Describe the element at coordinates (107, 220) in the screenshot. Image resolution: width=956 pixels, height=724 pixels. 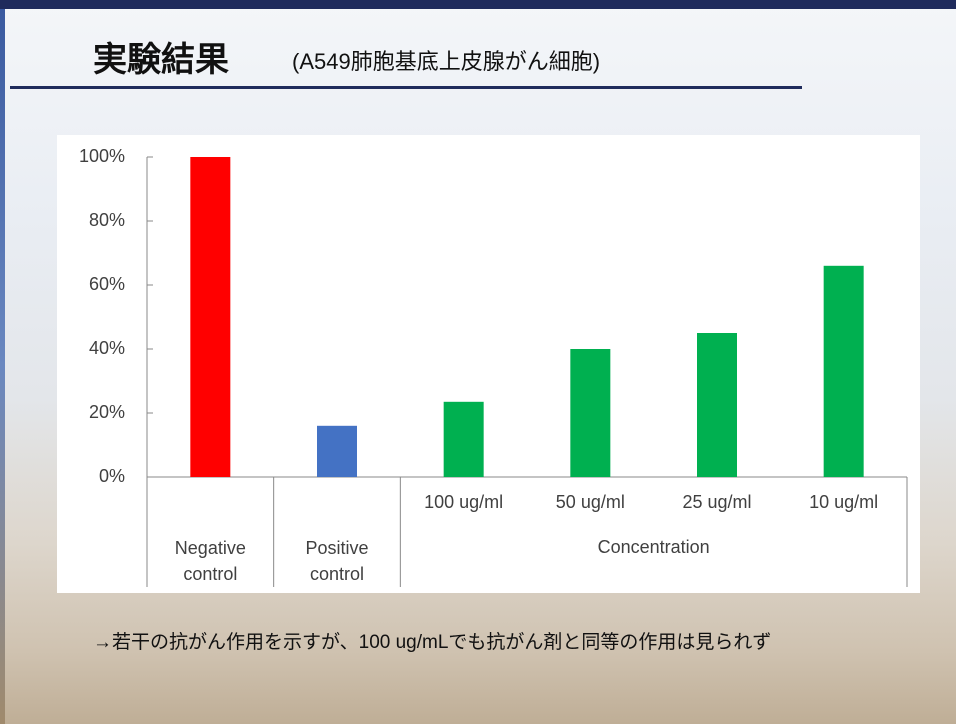
I see `y-tick-label: 80%` at that location.